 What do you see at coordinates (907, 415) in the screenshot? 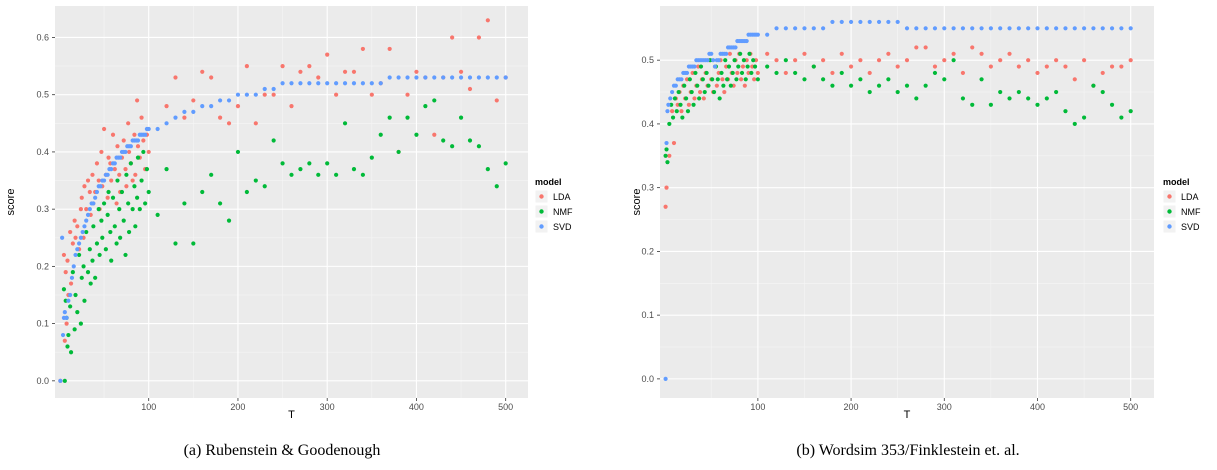
I see `x-axis-title: T` at bounding box center [907, 415].